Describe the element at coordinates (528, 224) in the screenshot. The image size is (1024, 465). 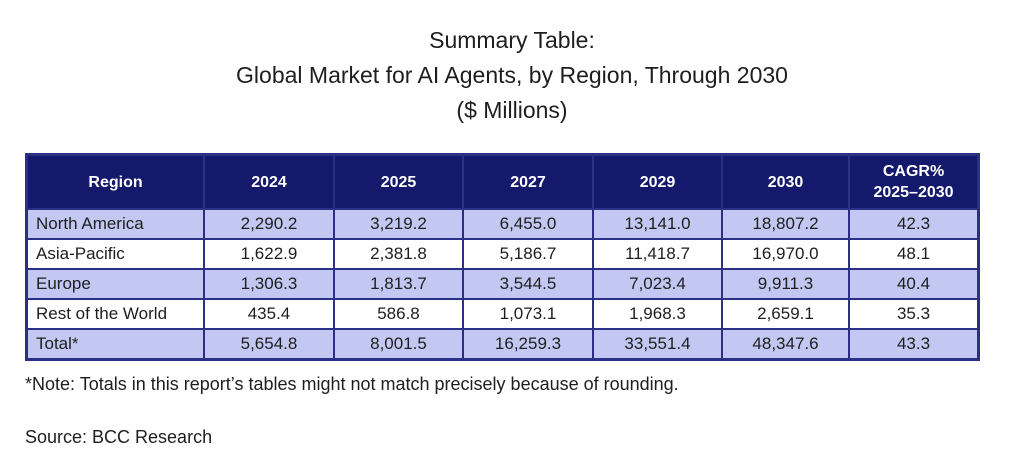
I see `value-cell: 6,455.0` at that location.